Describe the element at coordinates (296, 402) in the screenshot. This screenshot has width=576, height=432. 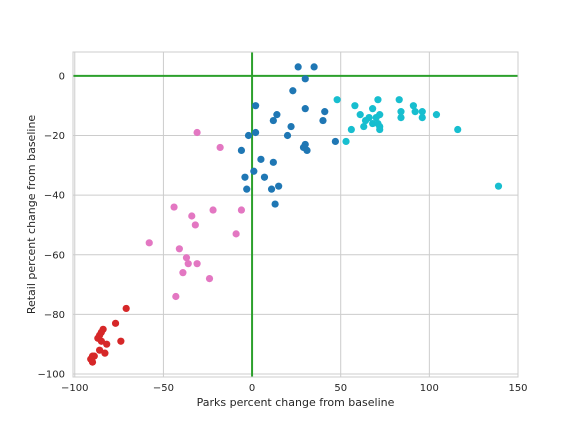
I see `x-axis-label: Parks percent change from baseline` at that location.